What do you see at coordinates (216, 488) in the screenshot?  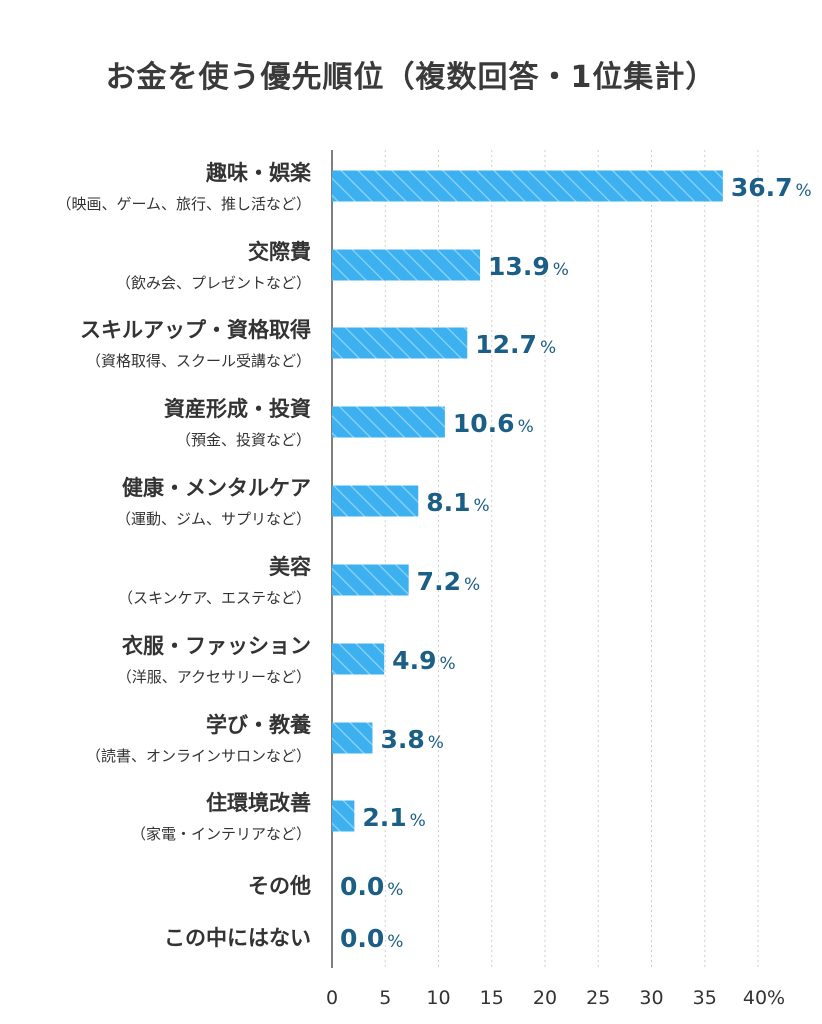 I see `category-label: 健康・メンタルケア` at bounding box center [216, 488].